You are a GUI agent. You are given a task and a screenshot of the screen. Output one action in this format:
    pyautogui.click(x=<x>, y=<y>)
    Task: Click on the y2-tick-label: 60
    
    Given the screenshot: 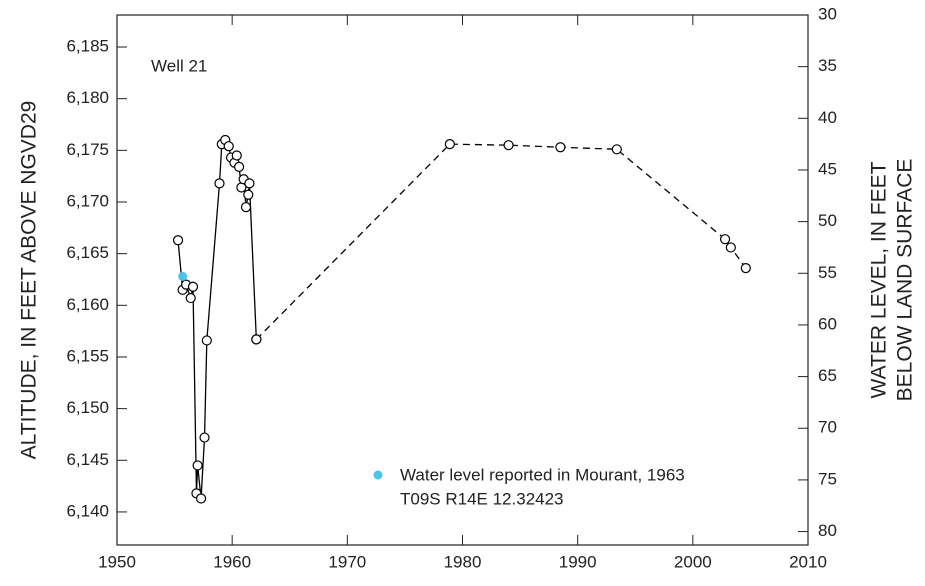 What is the action you would take?
    pyautogui.click(x=827, y=323)
    